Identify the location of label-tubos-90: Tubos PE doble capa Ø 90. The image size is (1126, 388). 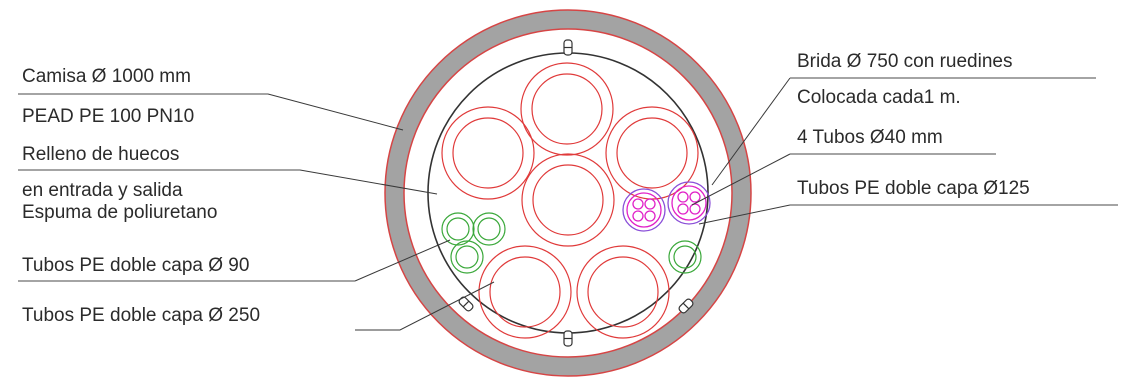
(135, 265).